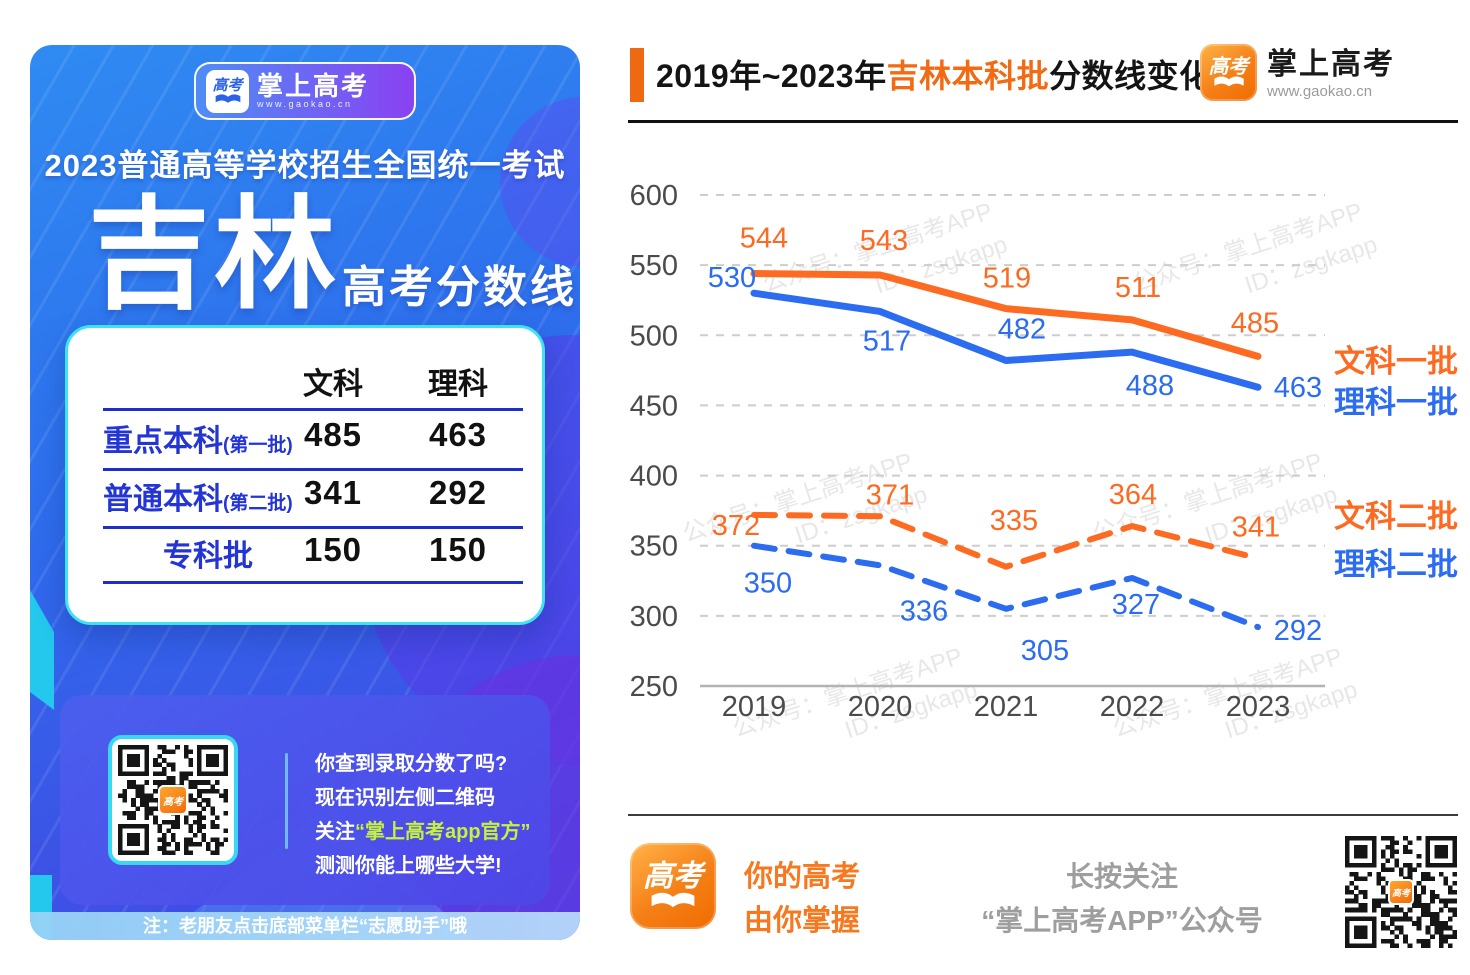  I want to click on svg-text: 2020, so click(880, 707).